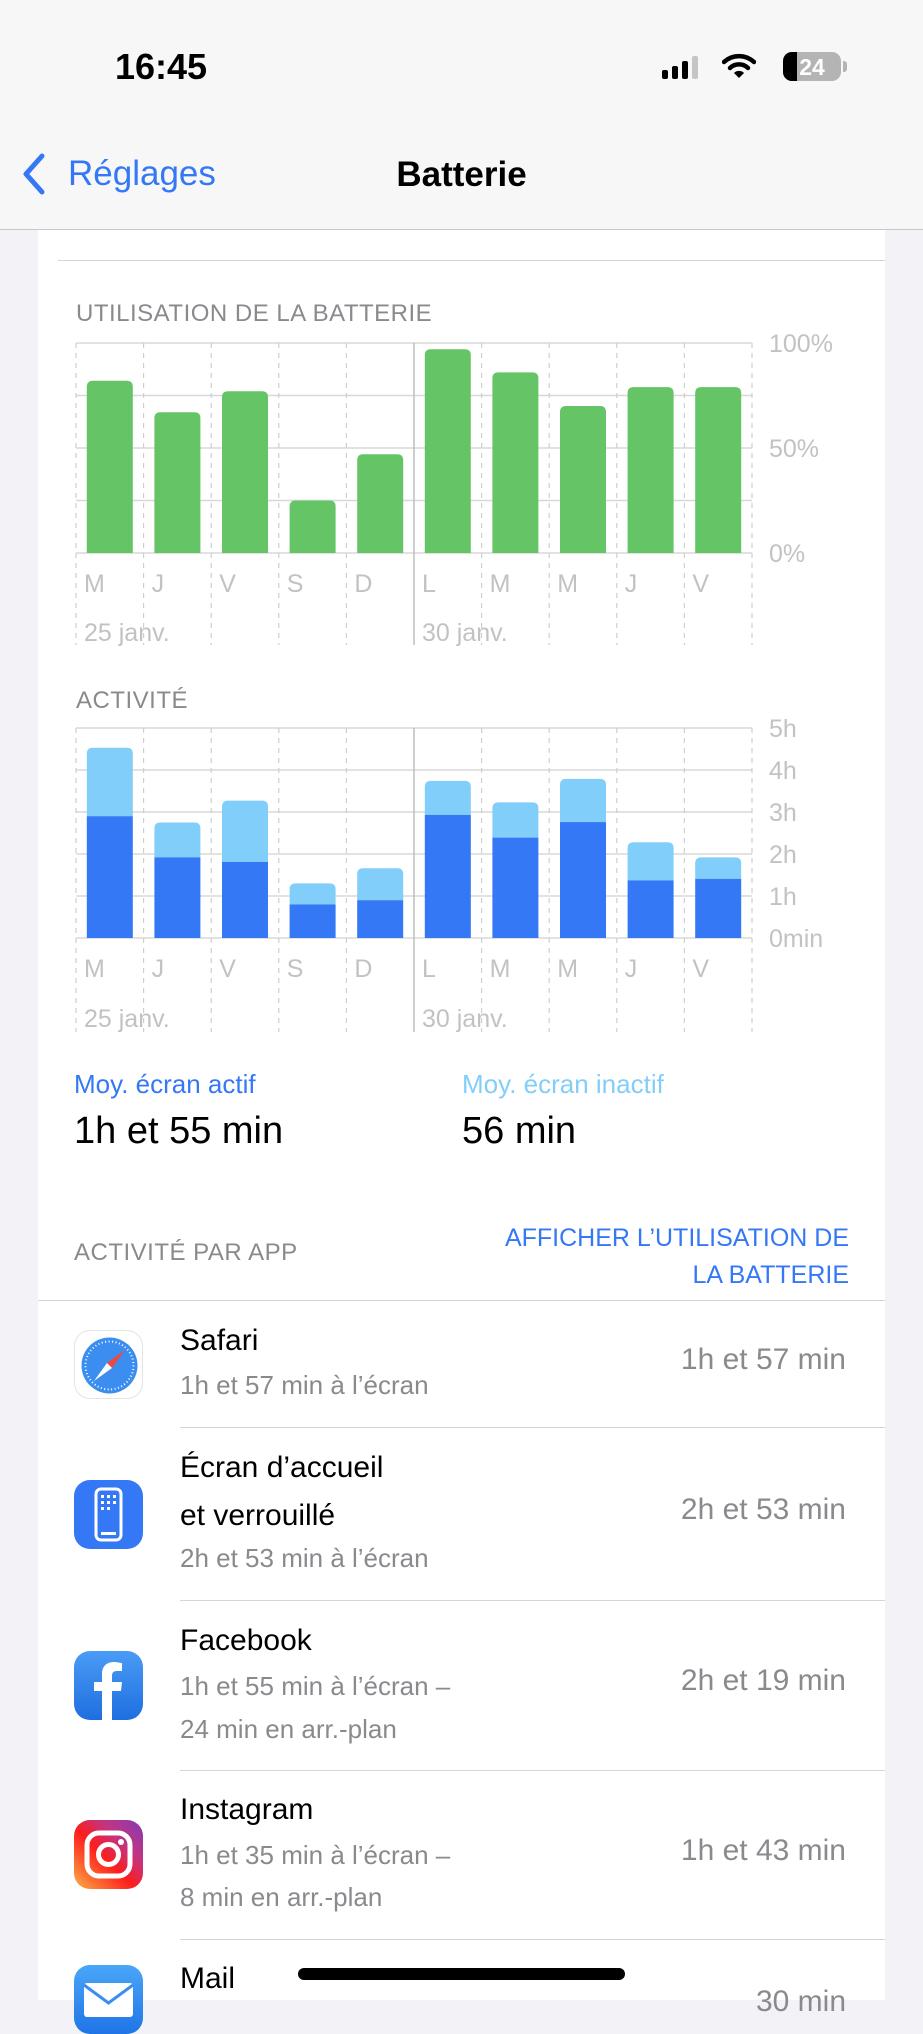 The image size is (923, 2034). What do you see at coordinates (783, 729) in the screenshot?
I see `y-tick-label: 5h` at bounding box center [783, 729].